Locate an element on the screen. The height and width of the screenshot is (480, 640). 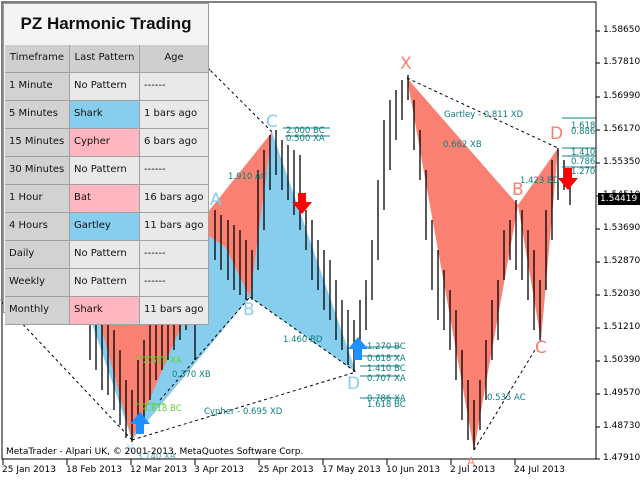
table-row: 1 Minute No Pattern ------ is located at coordinates (107, 87).